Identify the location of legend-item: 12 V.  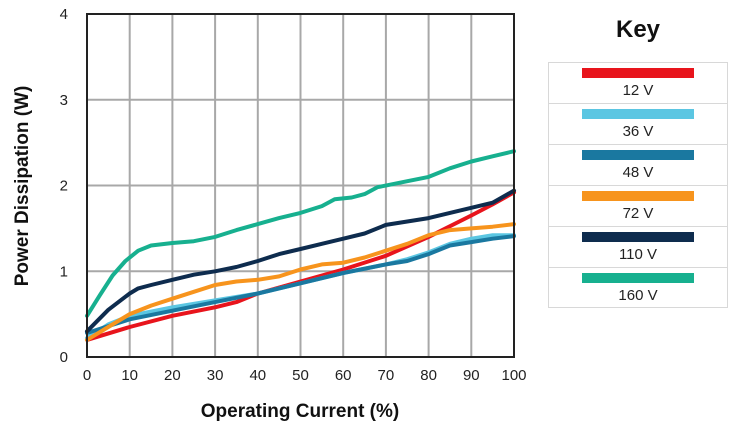
(638, 83).